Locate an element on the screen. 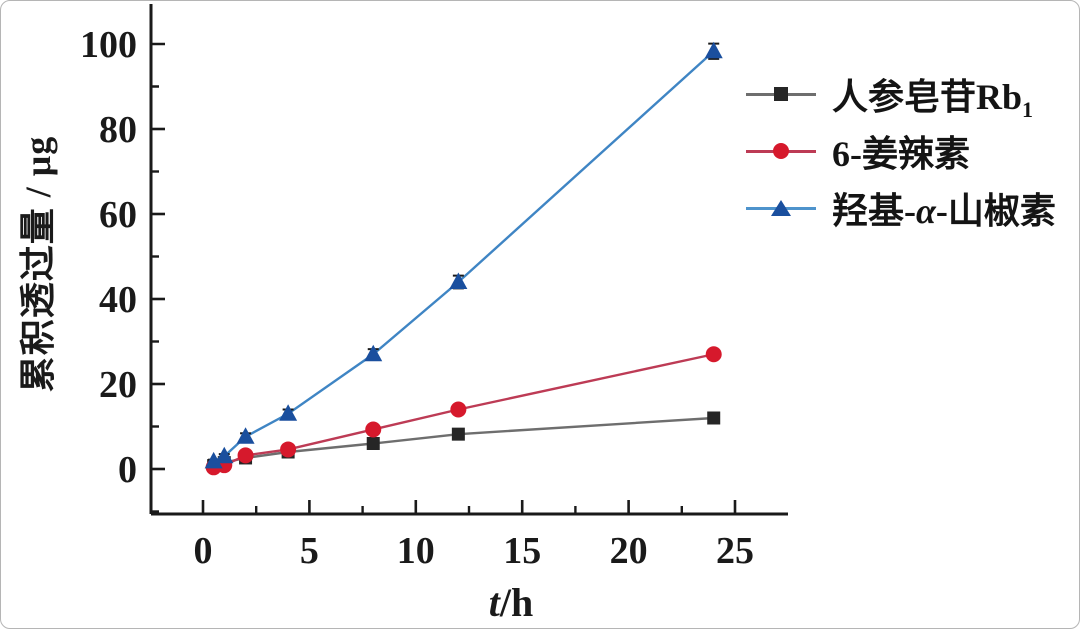 The width and height of the screenshot is (1080, 629). y-axis-label: 累积透过量 / μg is located at coordinates (38, 264).